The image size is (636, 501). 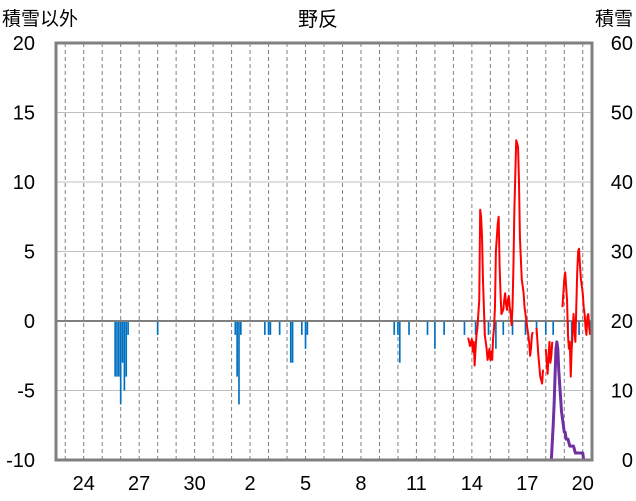 What do you see at coordinates (40, 19) in the screenshot?
I see `y-left-axis-title: 積雪以外` at bounding box center [40, 19].